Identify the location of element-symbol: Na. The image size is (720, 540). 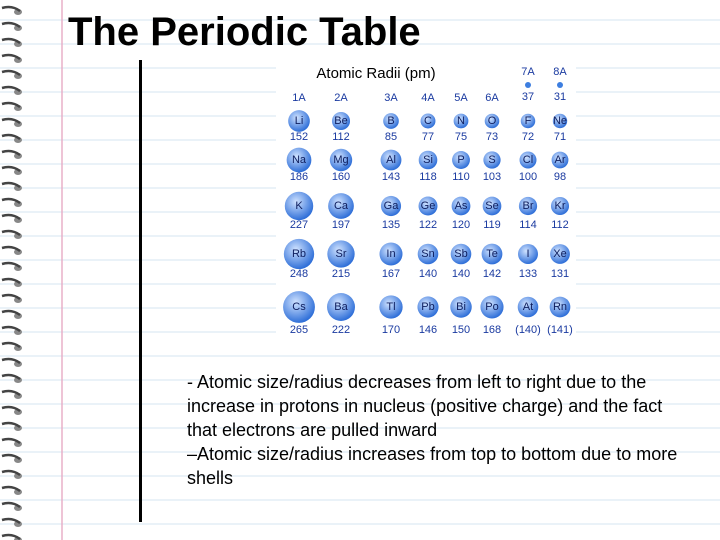
(299, 160).